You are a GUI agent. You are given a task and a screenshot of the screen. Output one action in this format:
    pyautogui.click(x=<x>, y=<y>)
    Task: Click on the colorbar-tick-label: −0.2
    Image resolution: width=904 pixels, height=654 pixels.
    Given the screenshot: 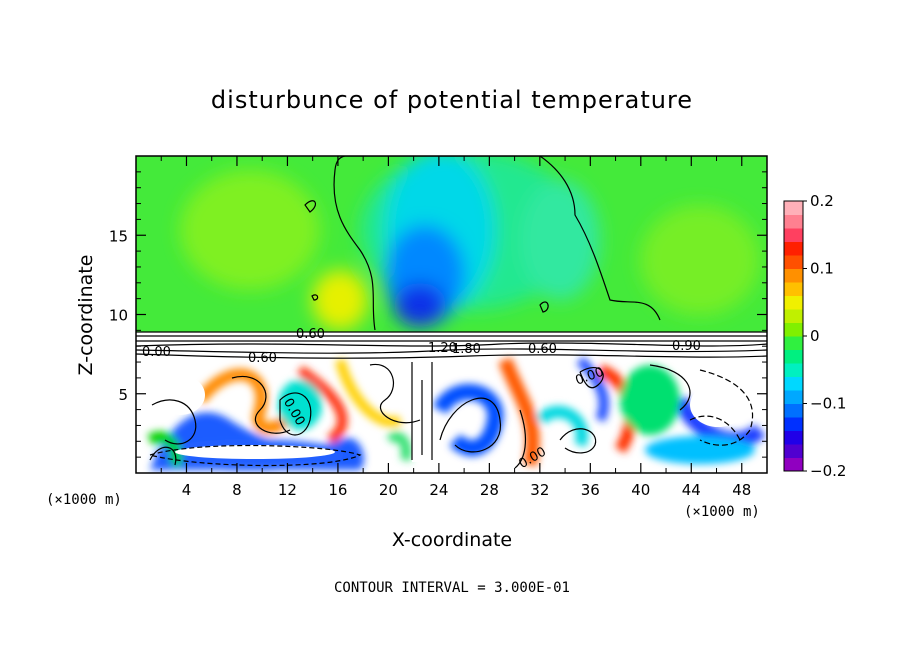 What is the action you would take?
    pyautogui.click(x=828, y=471)
    